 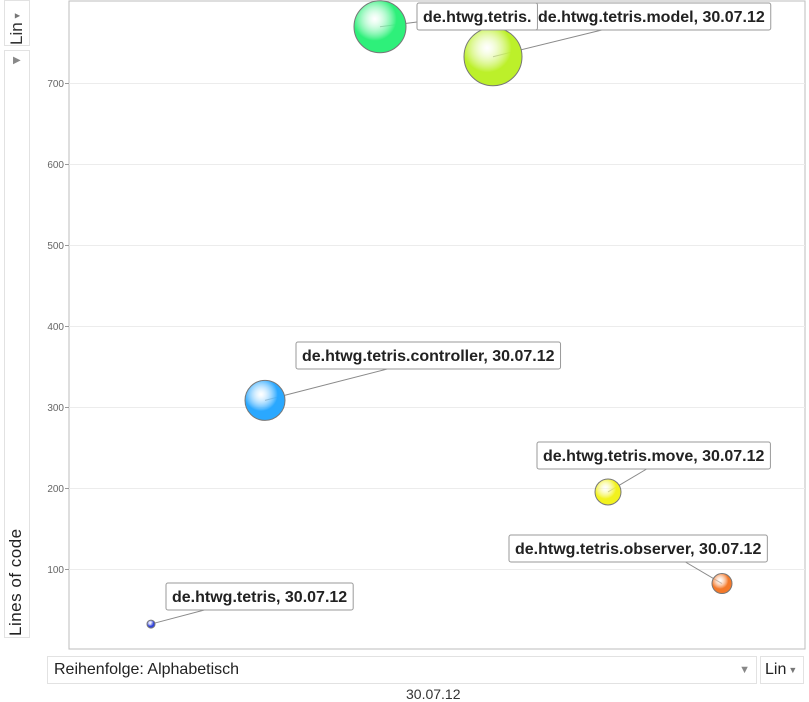 What do you see at coordinates (55, 408) in the screenshot?
I see `y-tick-label: 300` at bounding box center [55, 408].